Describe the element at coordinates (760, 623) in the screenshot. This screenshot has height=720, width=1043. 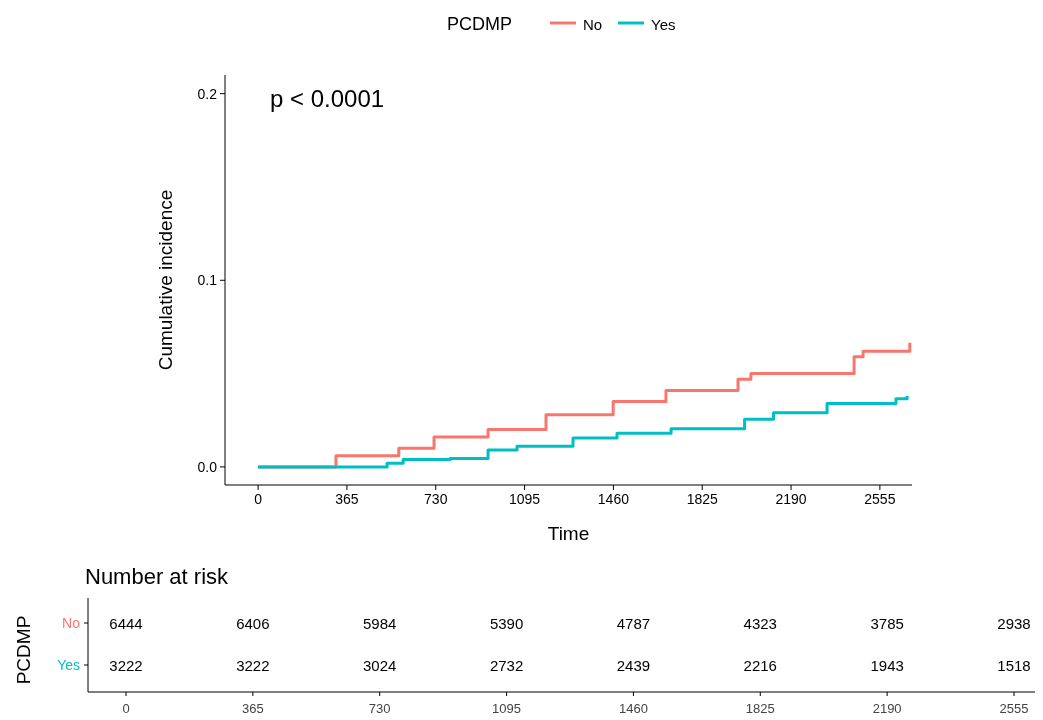
I see `data-label: 4323` at that location.